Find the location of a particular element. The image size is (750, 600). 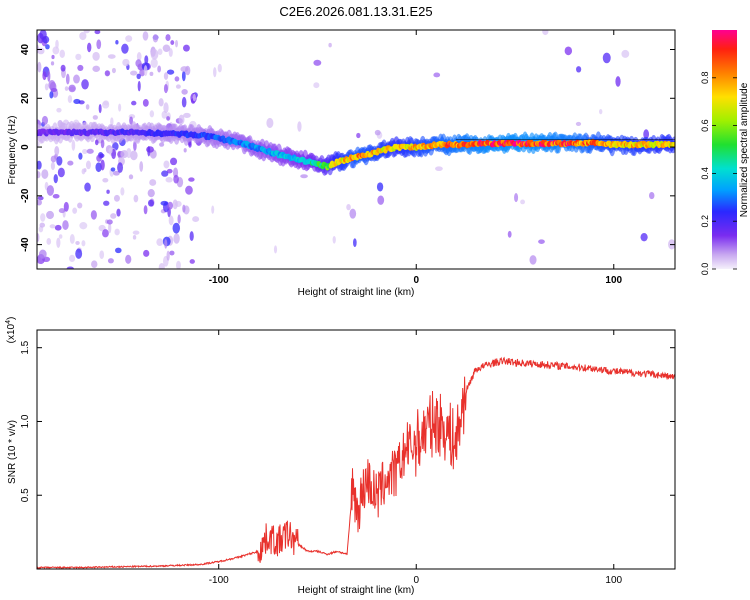

colorbar-label: Normalized spectral amplitude is located at coordinates (744, 149).